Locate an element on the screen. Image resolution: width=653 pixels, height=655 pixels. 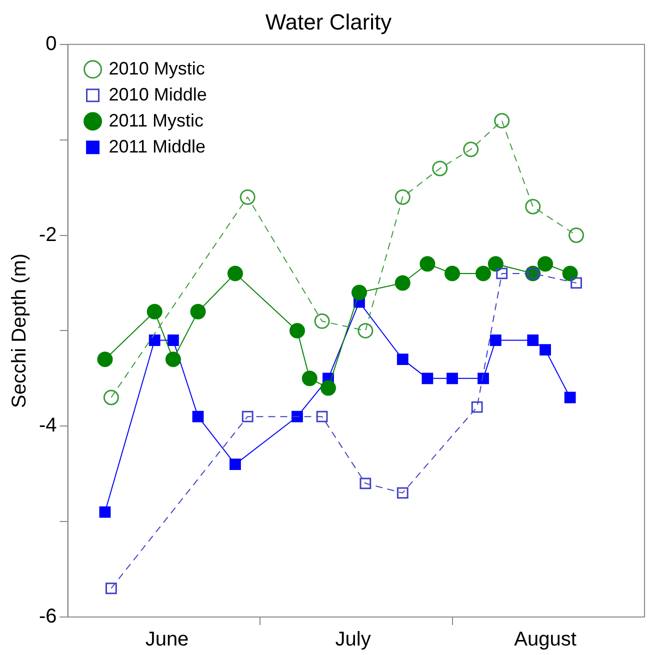
y-tick-label: -4 is located at coordinates (47, 425).